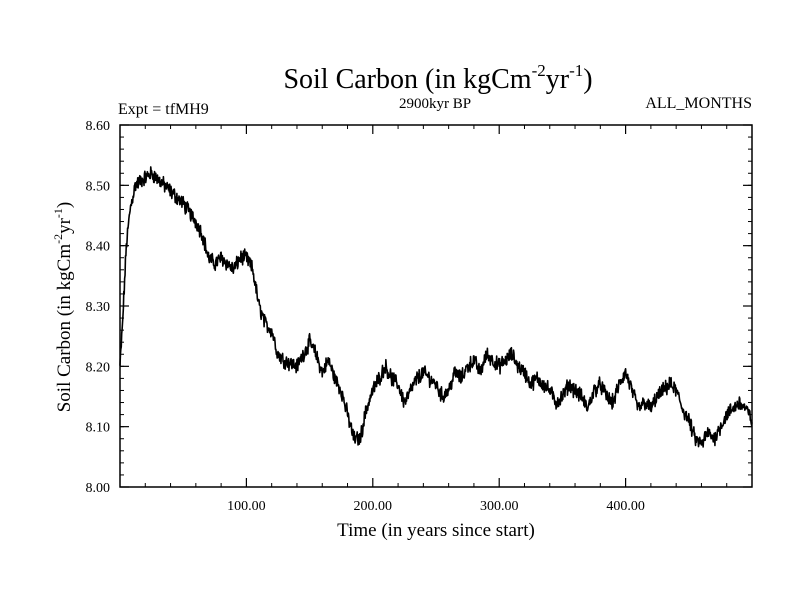 Image resolution: width=800 pixels, height=600 pixels. What do you see at coordinates (558, 79) in the screenshot?
I see `chart-title-mid: yr` at bounding box center [558, 79].